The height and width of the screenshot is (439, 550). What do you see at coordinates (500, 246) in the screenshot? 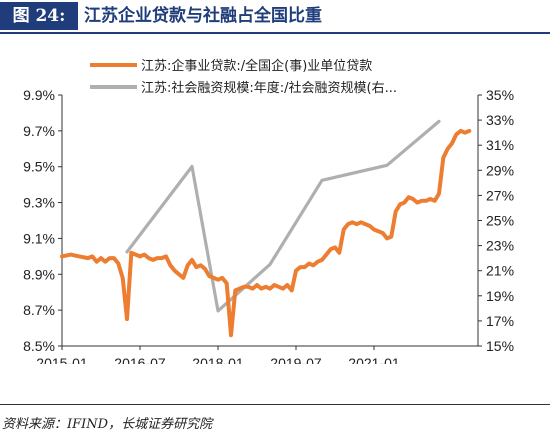
I see `right-tick-label: 23%` at bounding box center [500, 246].